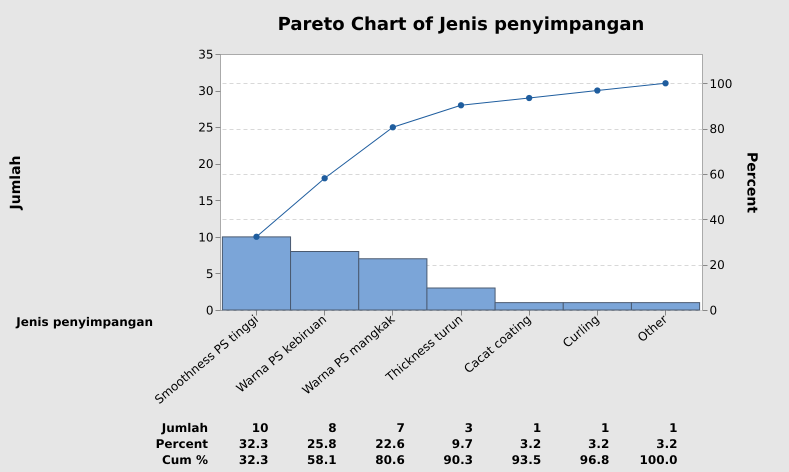 The image size is (789, 472). Describe the element at coordinates (260, 428) in the screenshot. I see `data-label: 10` at that location.